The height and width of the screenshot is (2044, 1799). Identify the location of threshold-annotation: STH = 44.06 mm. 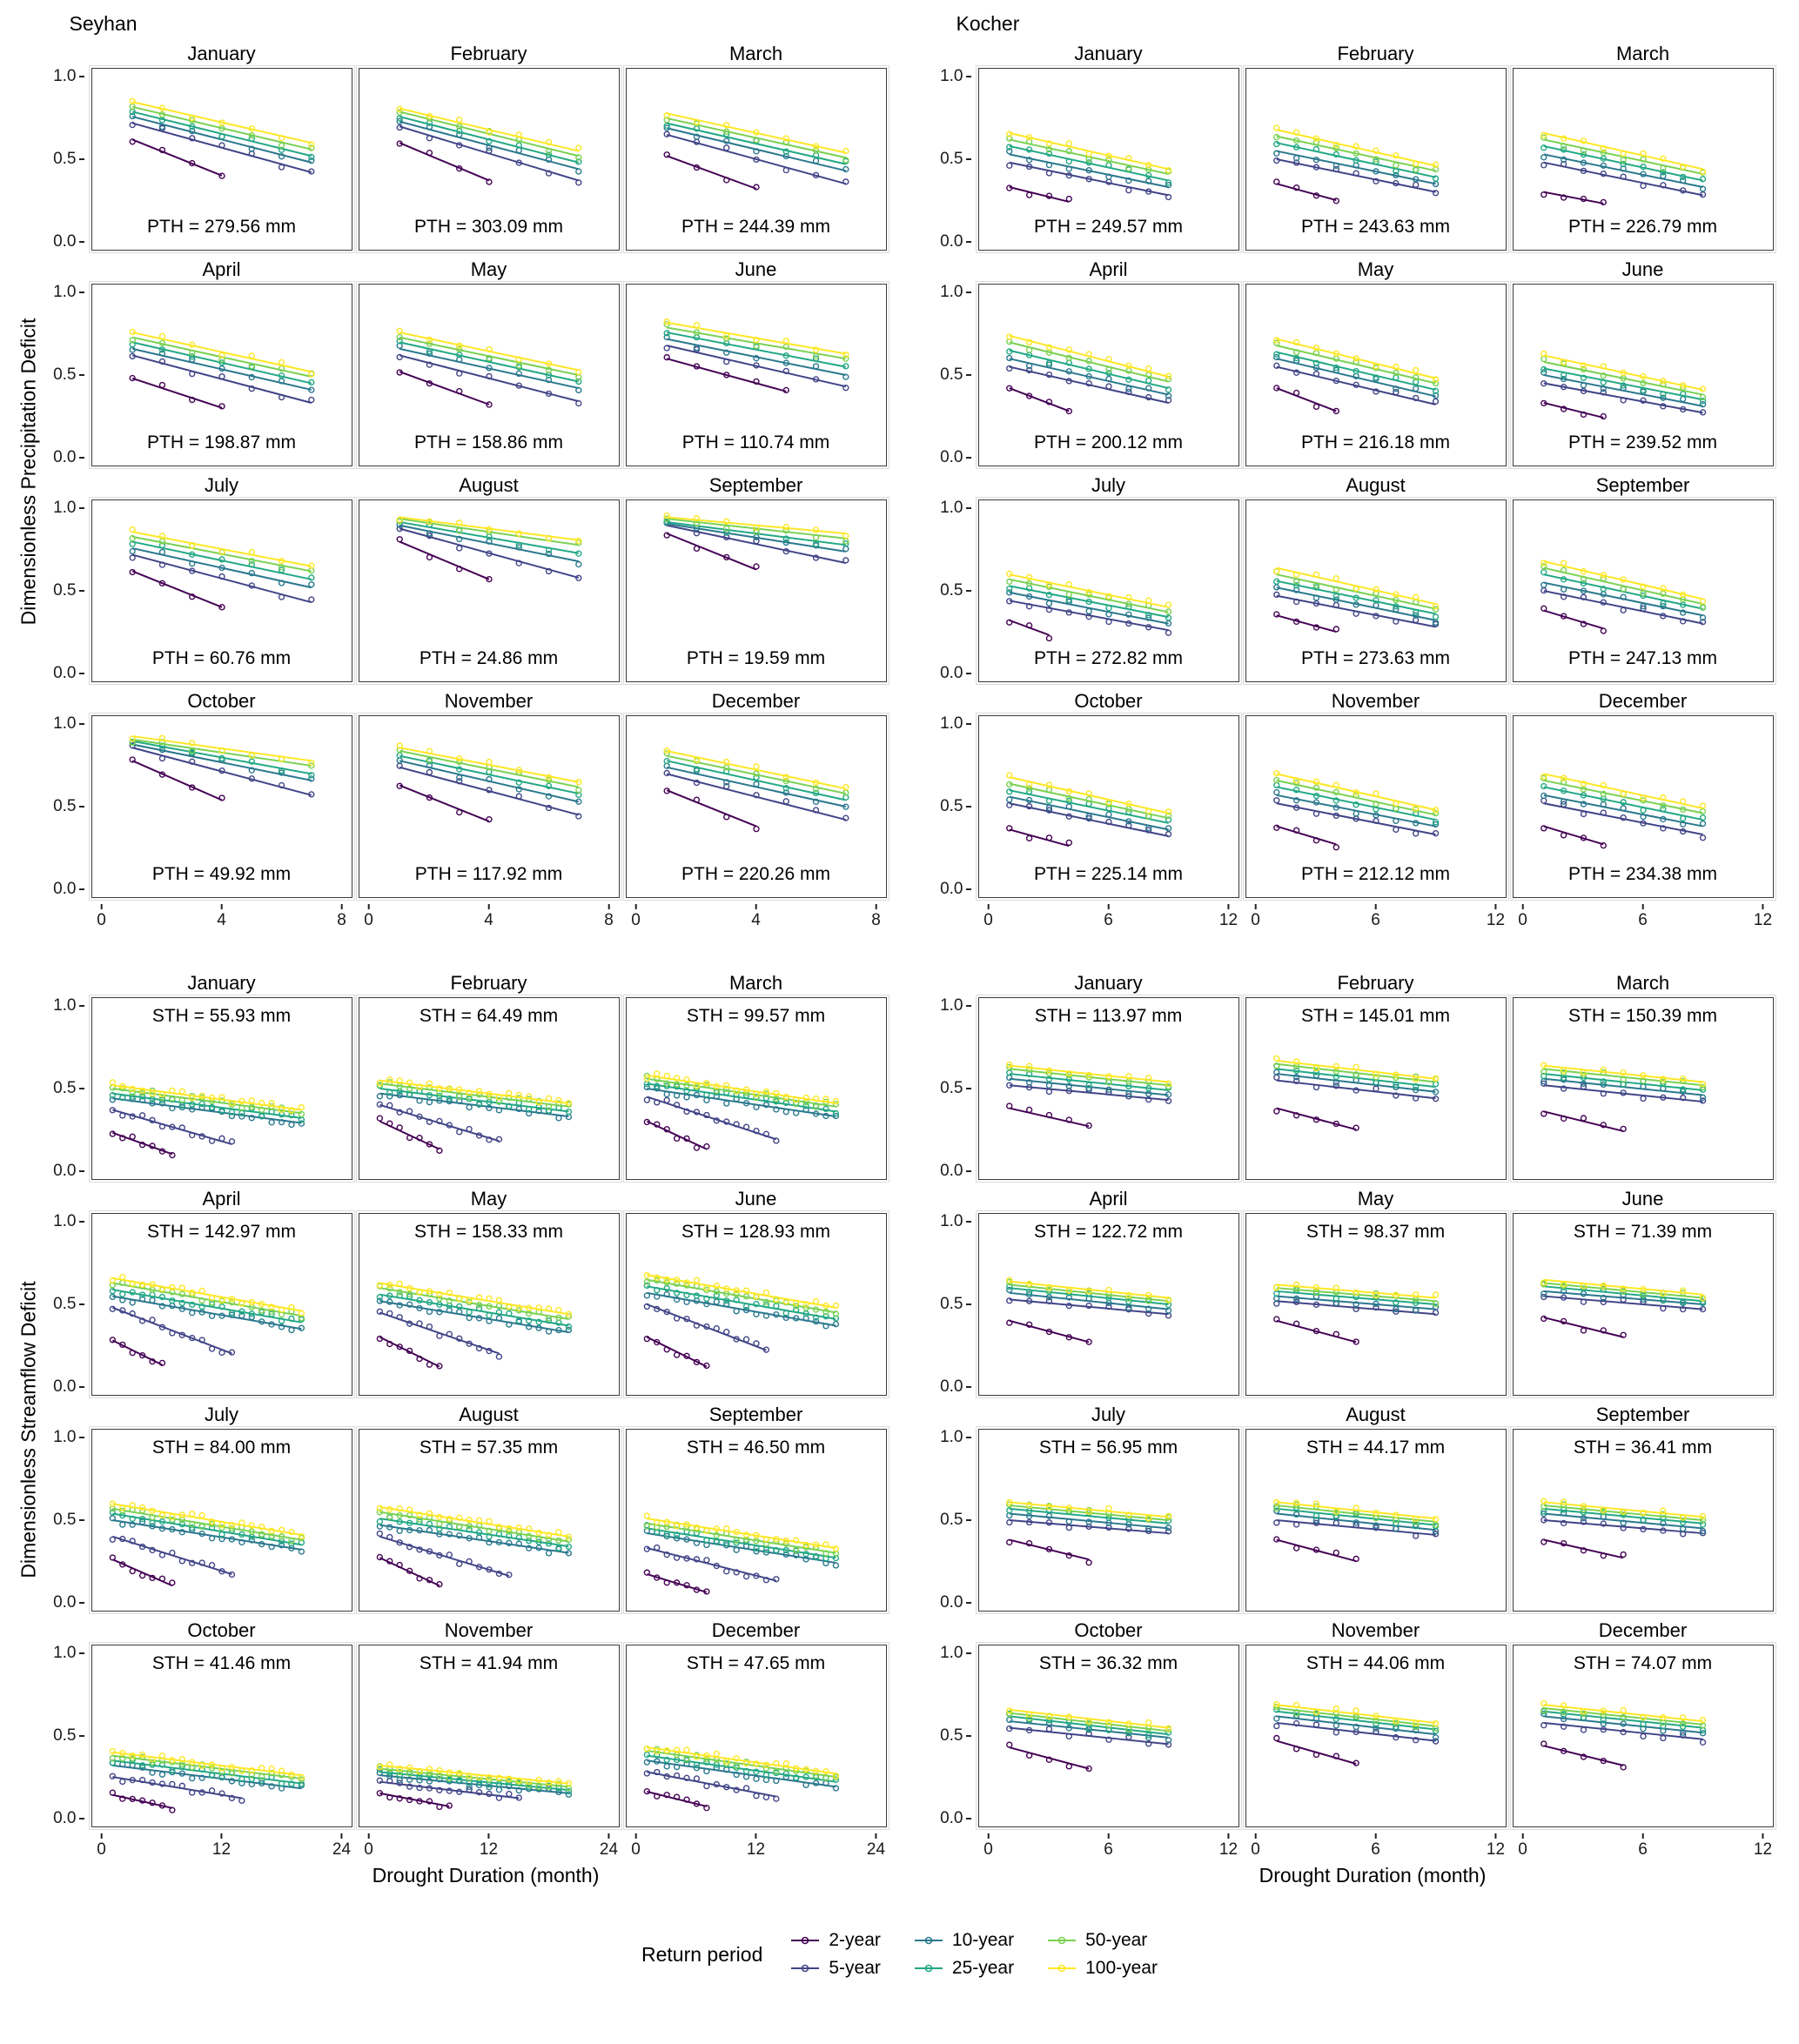
(1376, 1663).